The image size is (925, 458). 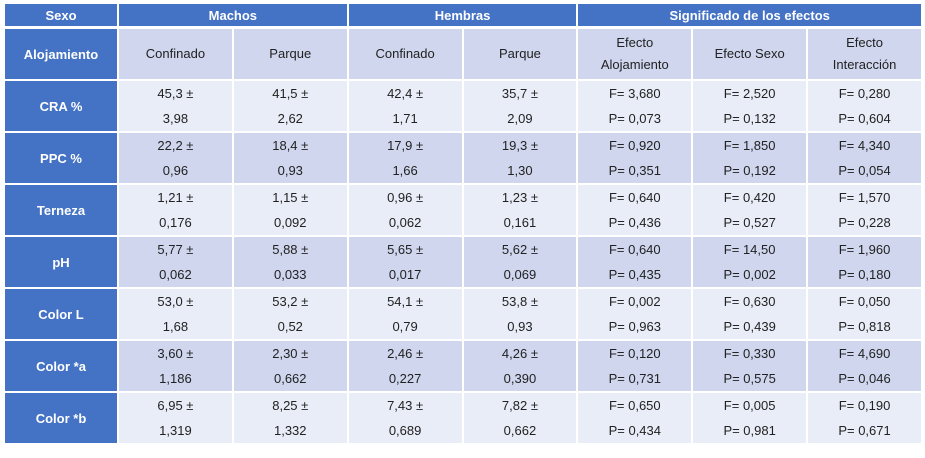 I want to click on cell-value: 35,7 ±, so click(x=519, y=93).